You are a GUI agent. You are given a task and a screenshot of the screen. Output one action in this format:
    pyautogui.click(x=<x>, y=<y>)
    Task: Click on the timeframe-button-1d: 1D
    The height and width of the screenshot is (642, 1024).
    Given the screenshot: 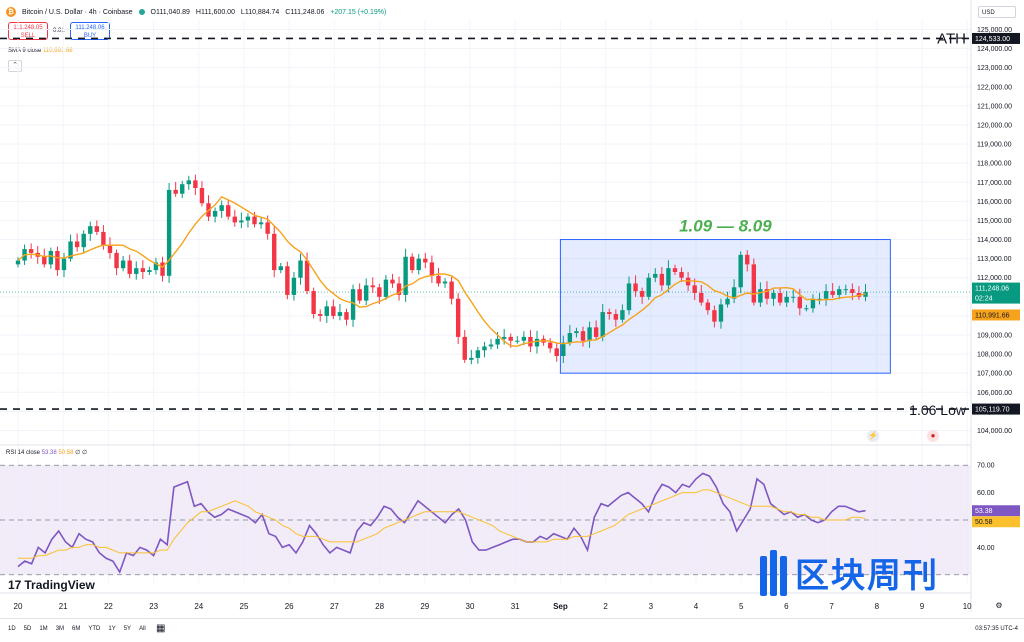 What is the action you would take?
    pyautogui.click(x=12, y=629)
    